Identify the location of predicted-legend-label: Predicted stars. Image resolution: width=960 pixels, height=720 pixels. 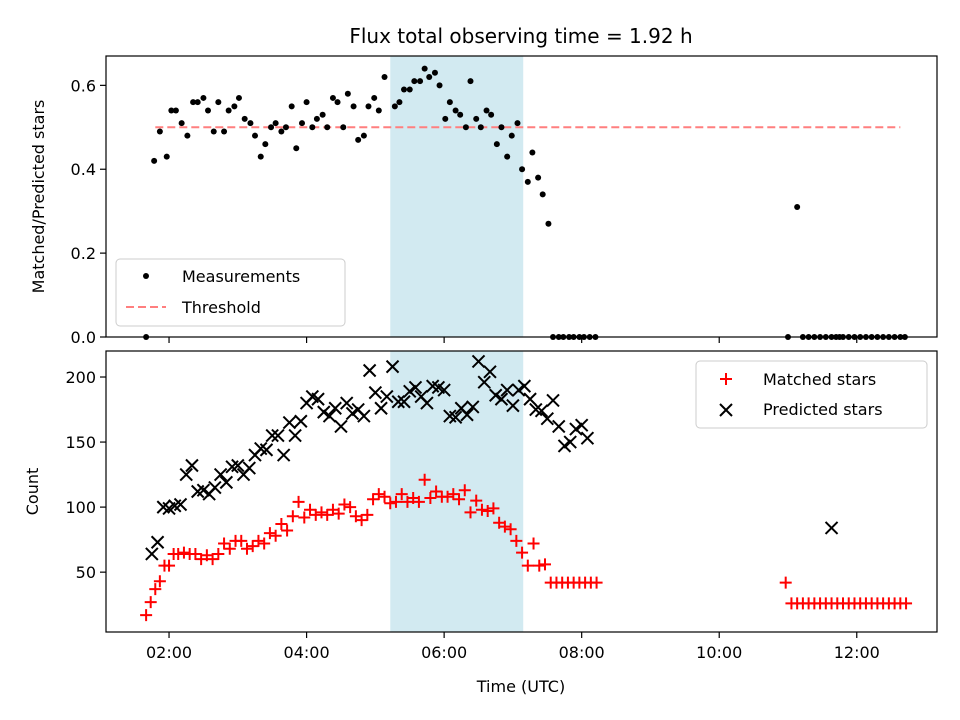
(823, 409).